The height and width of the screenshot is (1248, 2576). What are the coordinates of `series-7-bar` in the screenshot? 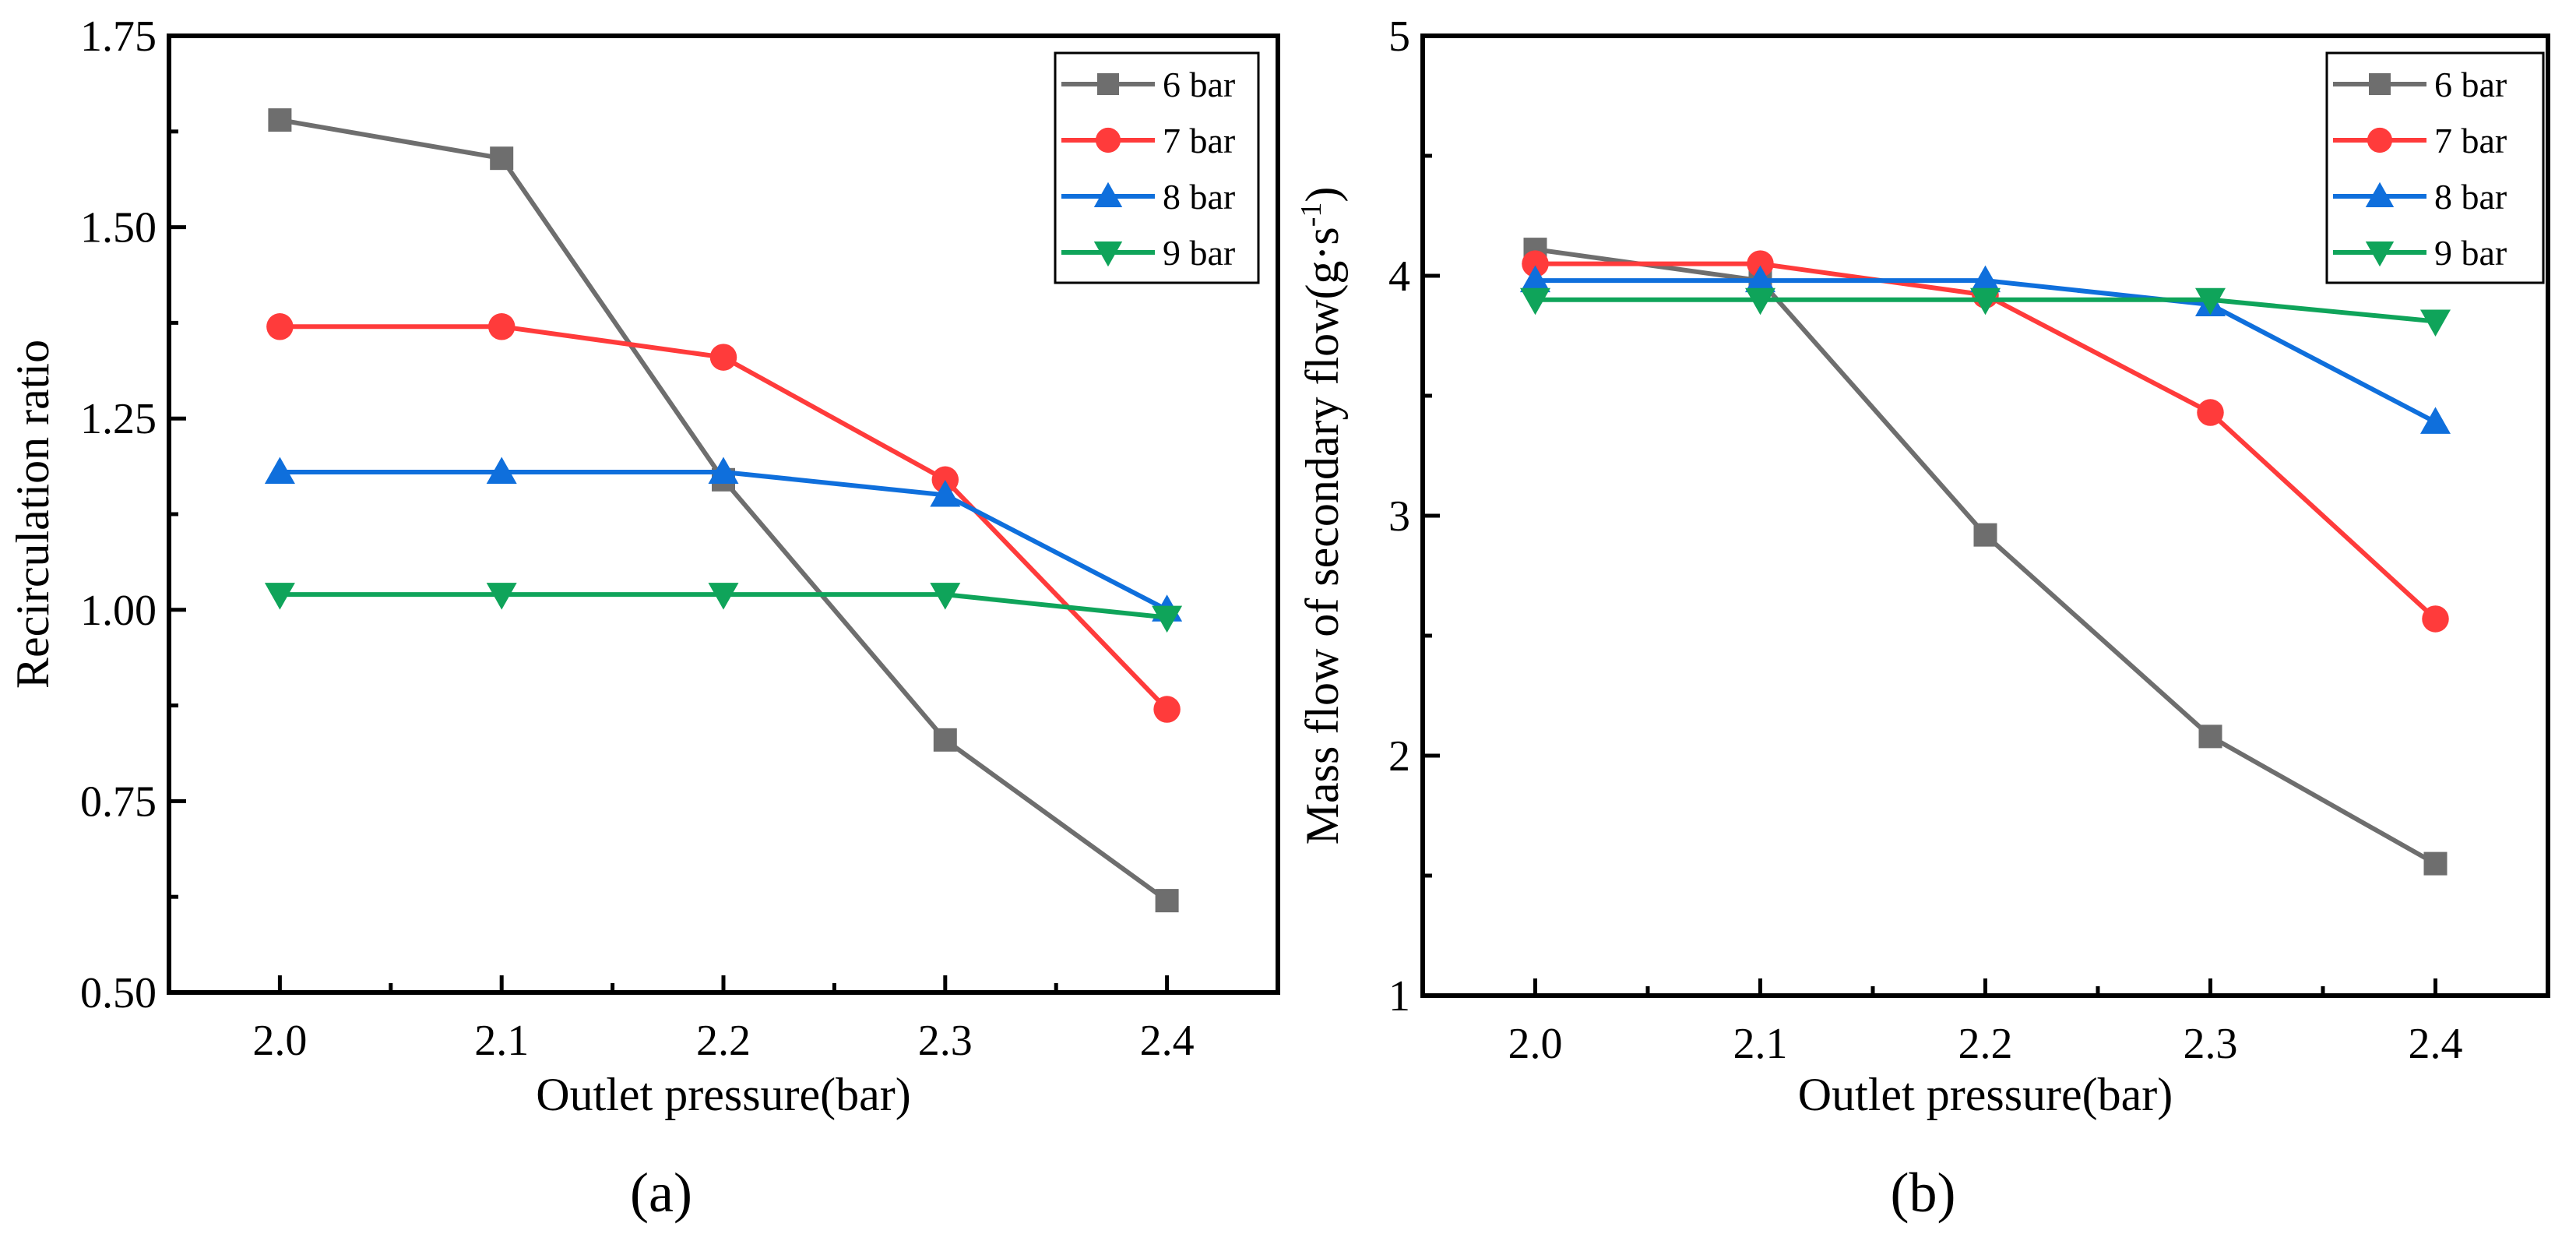 It's located at (723, 518).